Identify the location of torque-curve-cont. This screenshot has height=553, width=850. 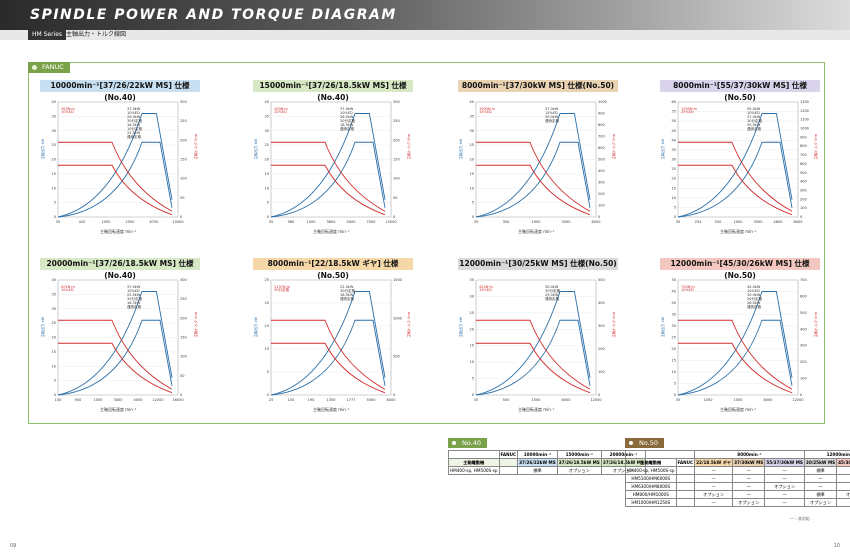
(533, 368).